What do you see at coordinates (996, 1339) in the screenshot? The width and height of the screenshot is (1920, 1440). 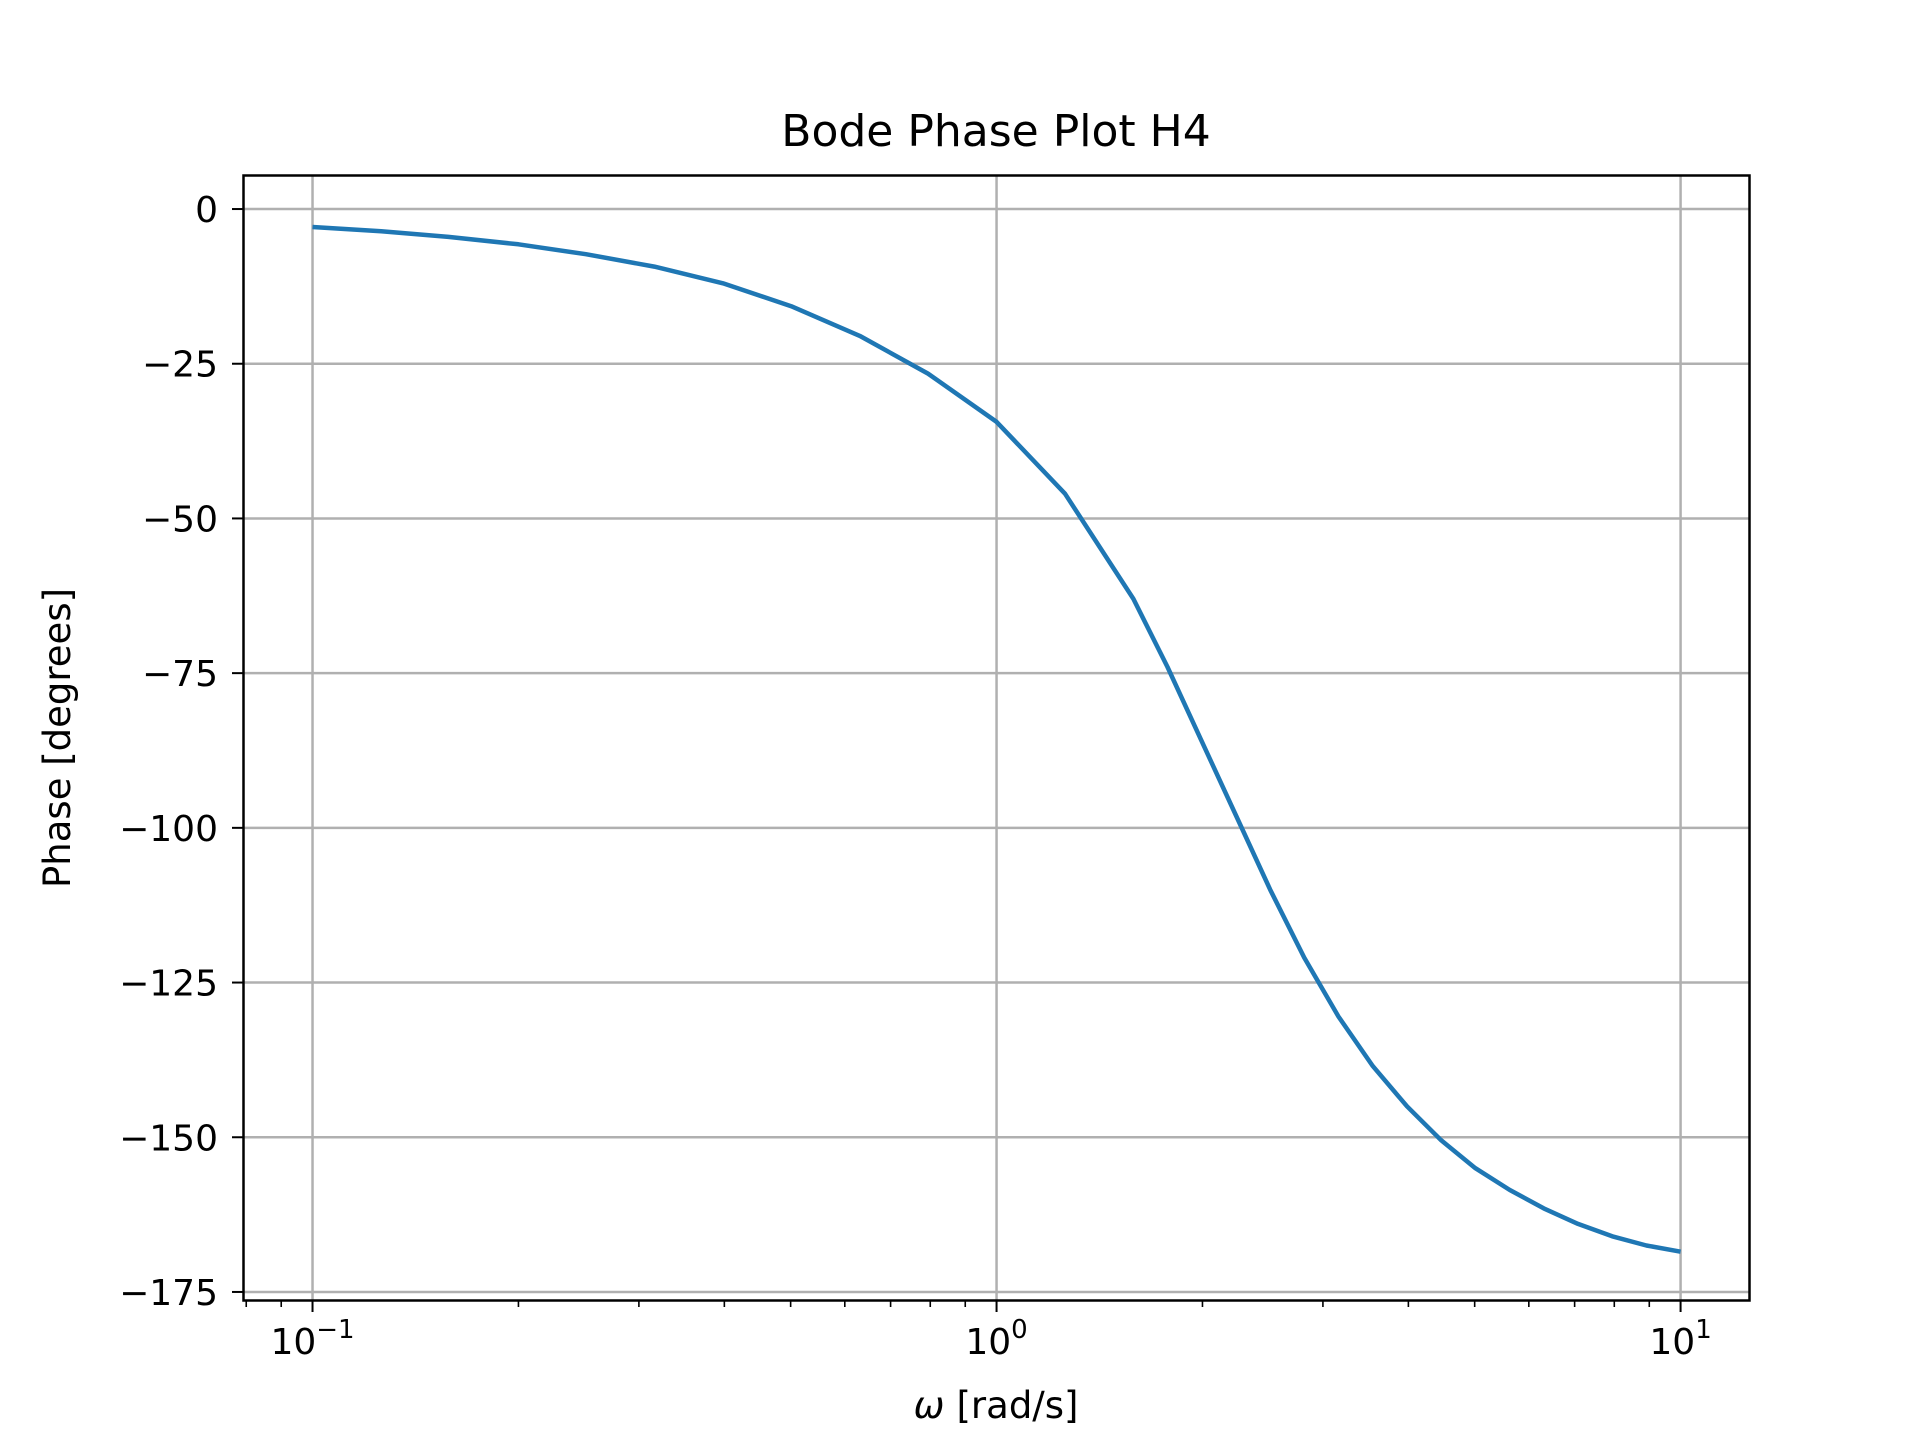 I see `x-tick-label: 10⁰` at bounding box center [996, 1339].